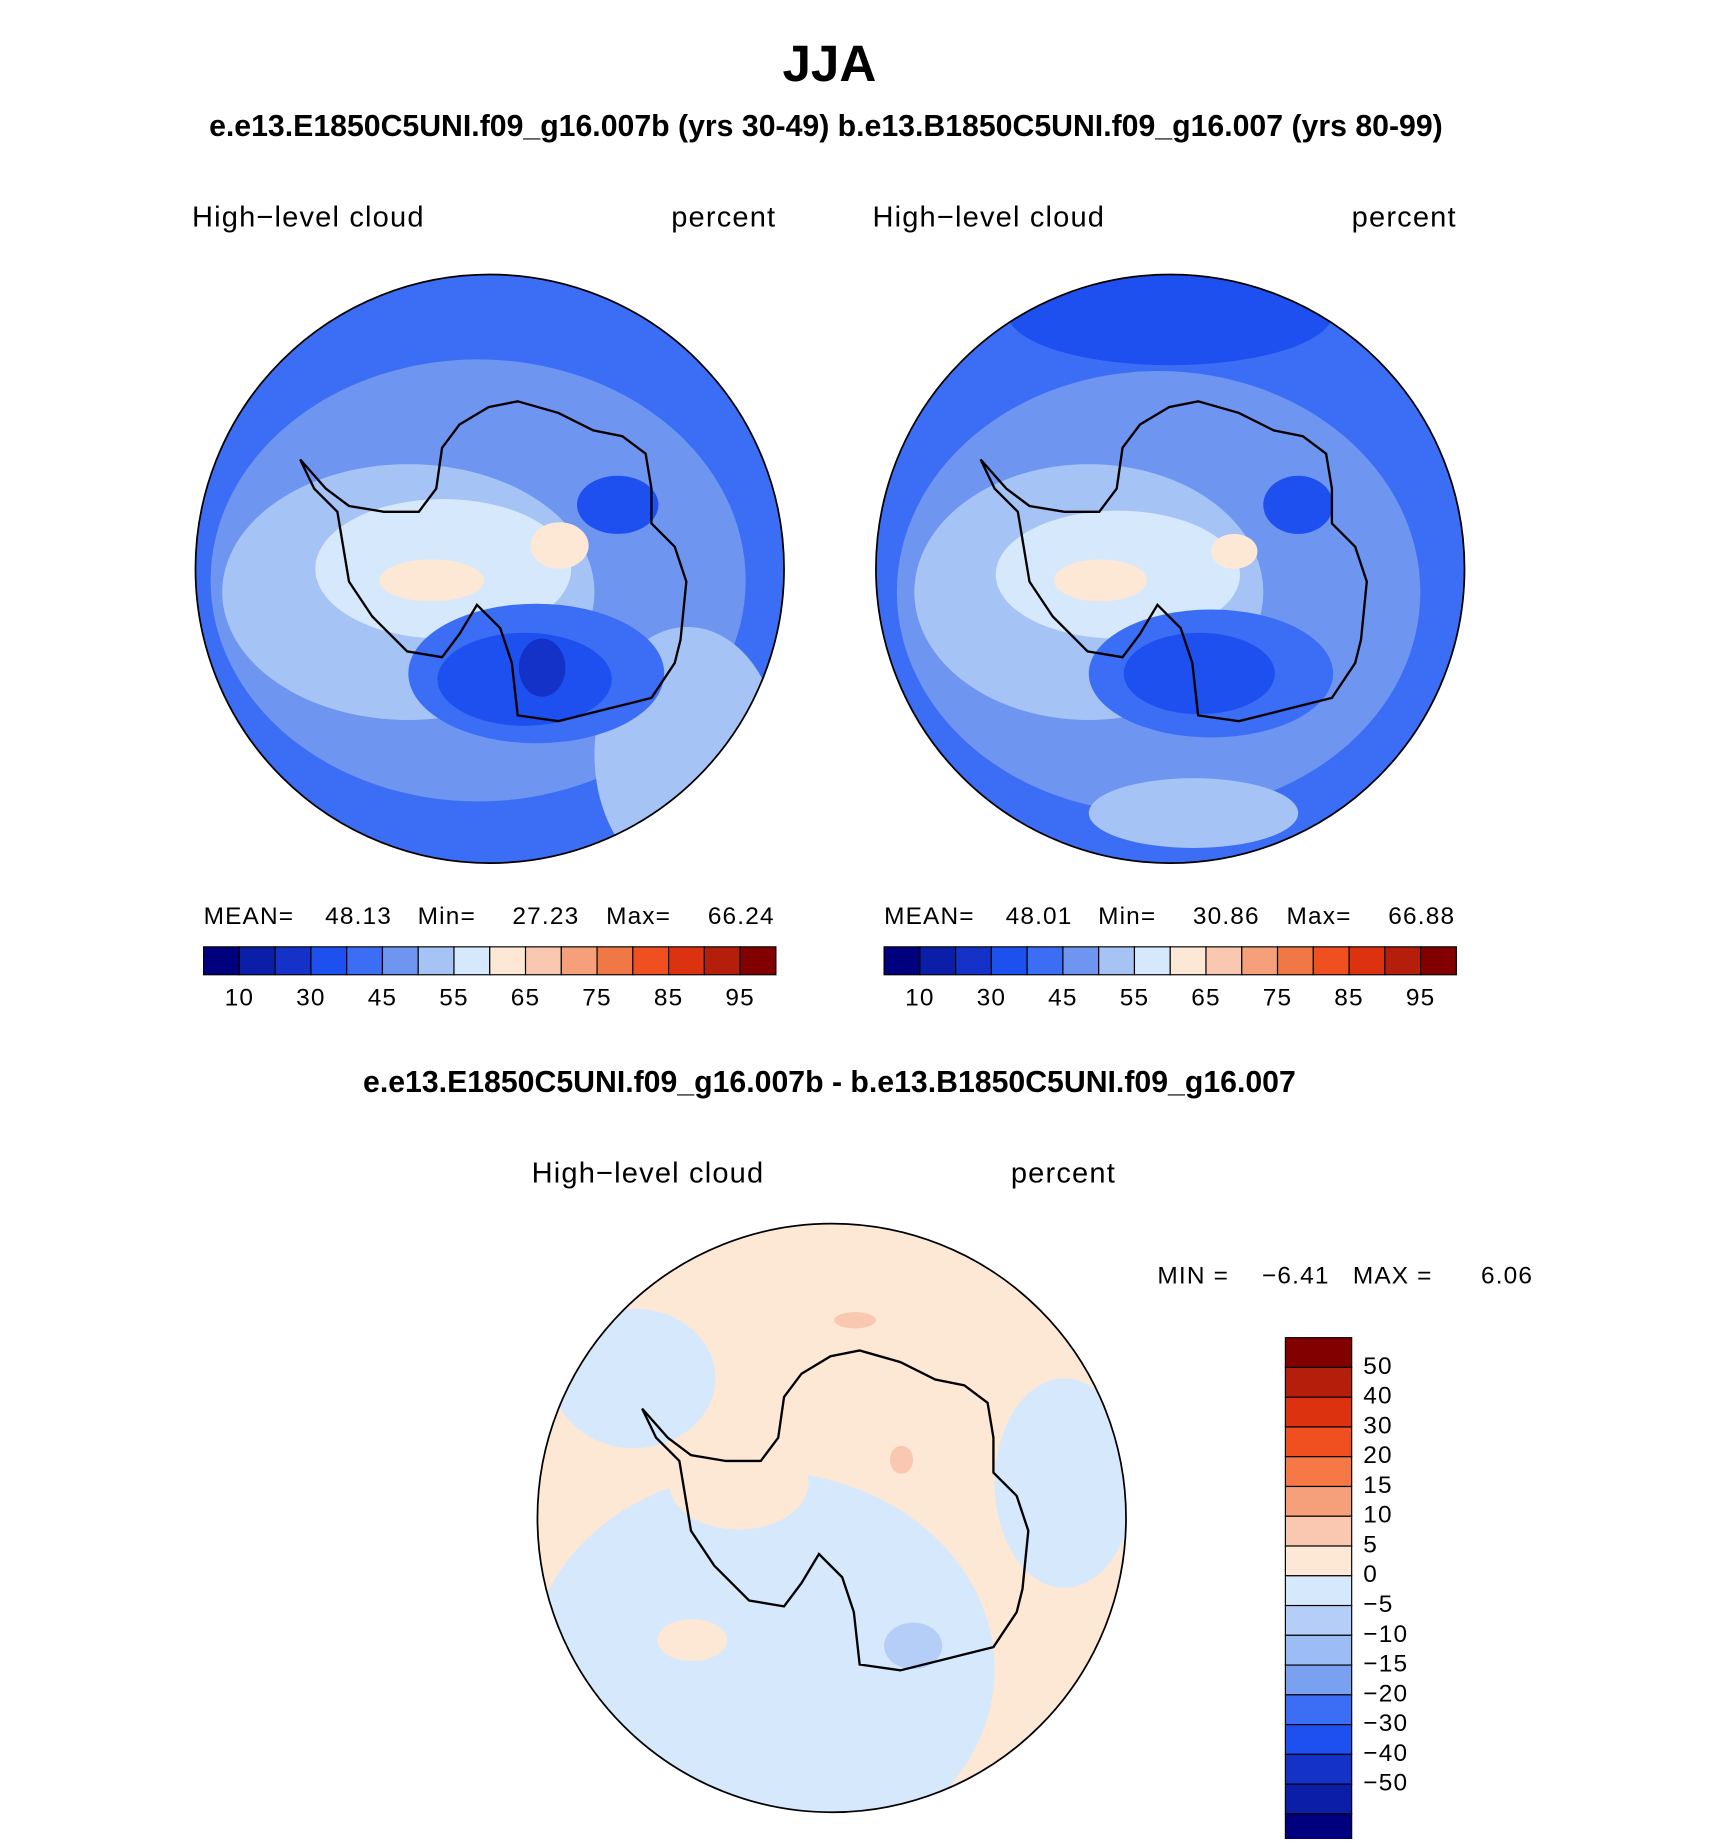  I want to click on colorbar-label: 0, so click(1370, 1574).